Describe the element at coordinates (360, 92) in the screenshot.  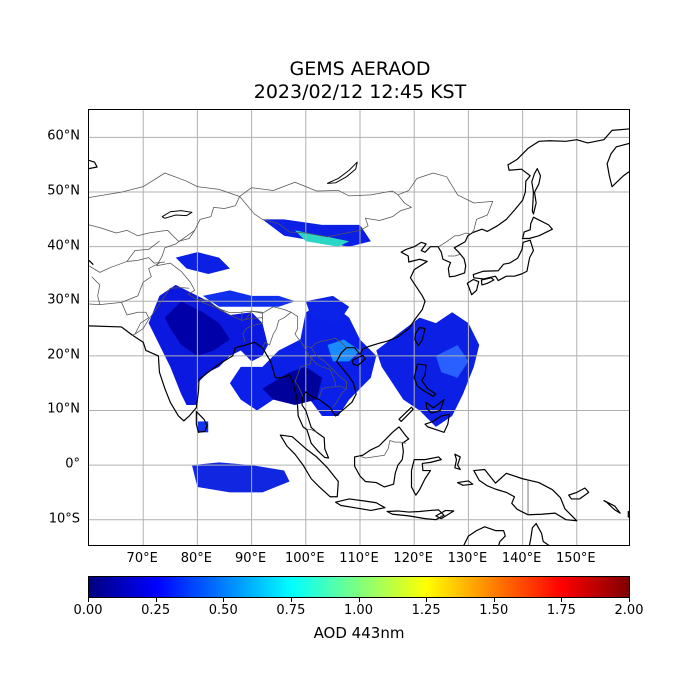
I see `title-line-2: 2023/02/12 12:45 KST` at that location.